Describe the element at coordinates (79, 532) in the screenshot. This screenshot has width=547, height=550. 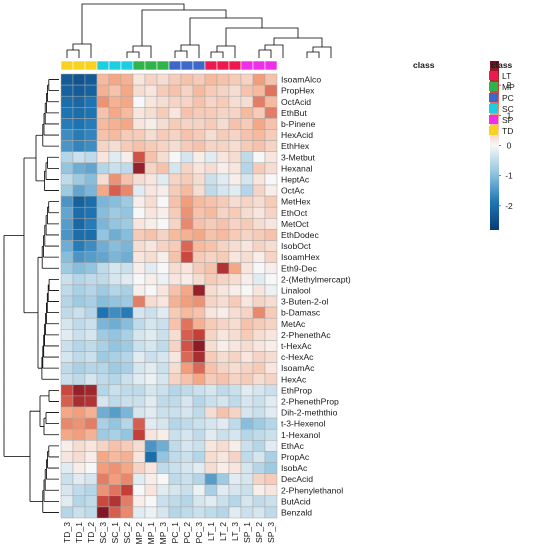
I see `column-label: TD_1` at that location.